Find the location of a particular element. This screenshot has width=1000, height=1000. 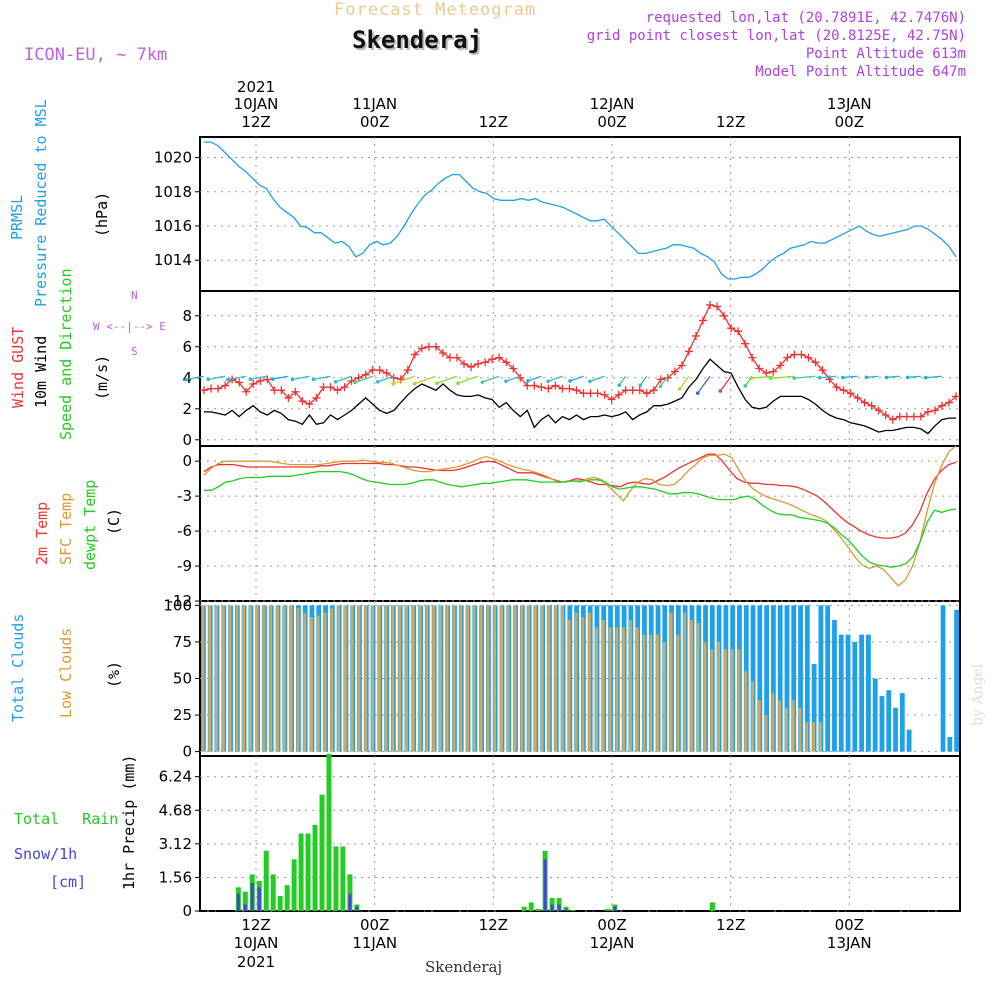

point-altitude: Point Altitude 613m is located at coordinates (885, 54).